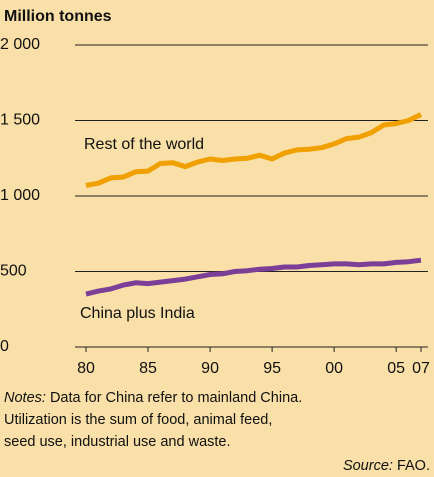 This screenshot has width=434, height=477. I want to click on y-tick-label: 500, so click(13, 271).